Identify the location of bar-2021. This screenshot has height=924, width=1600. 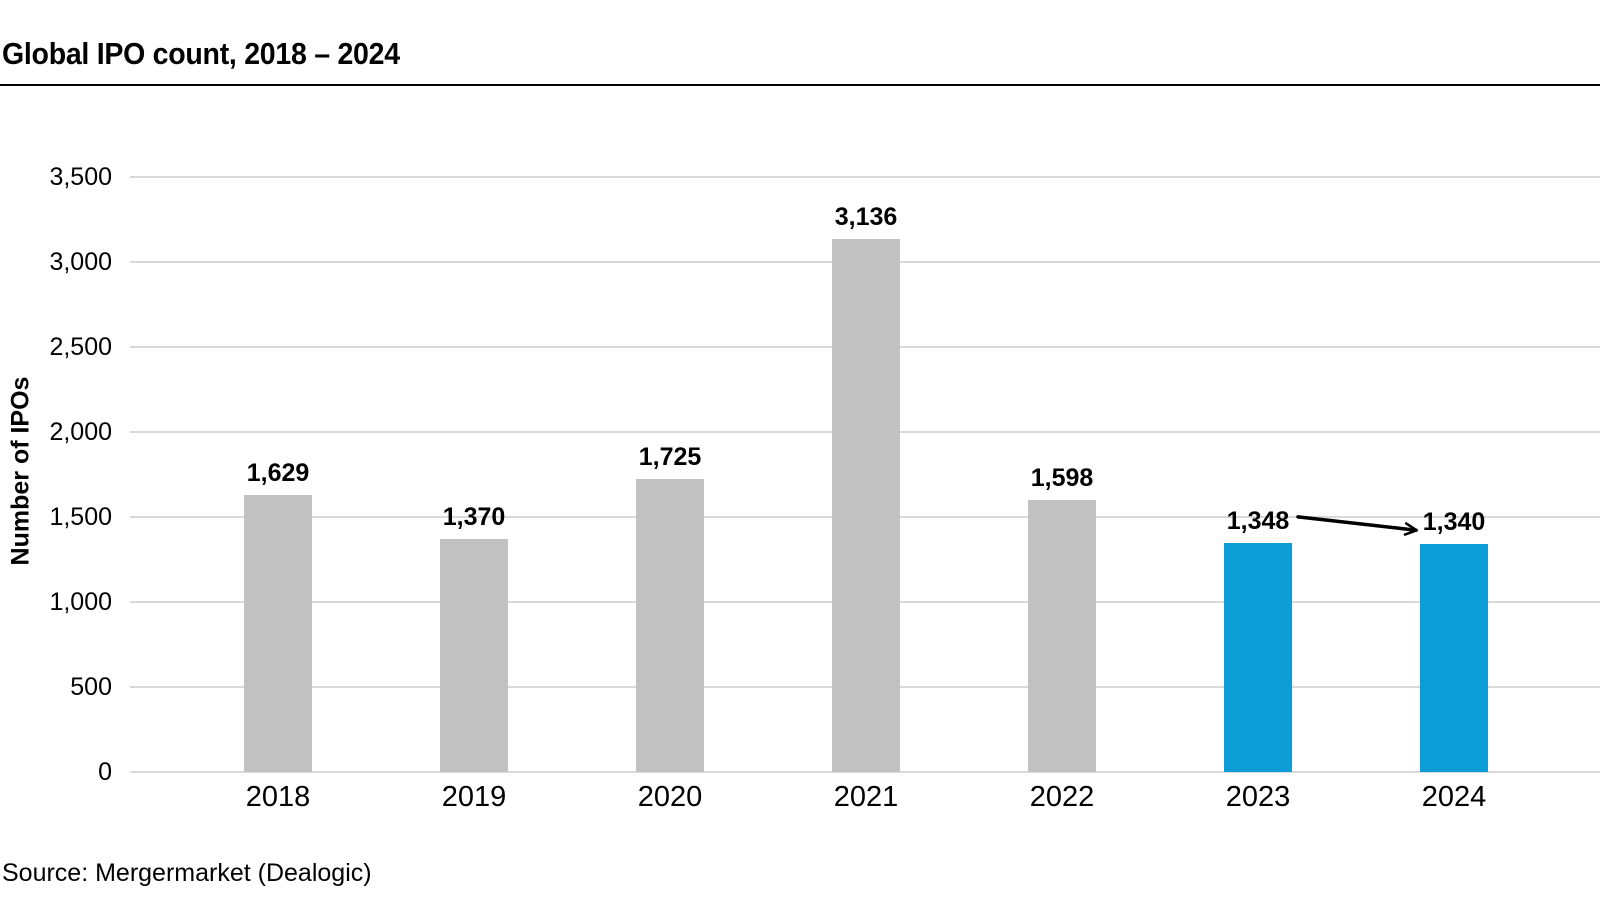
(866, 505).